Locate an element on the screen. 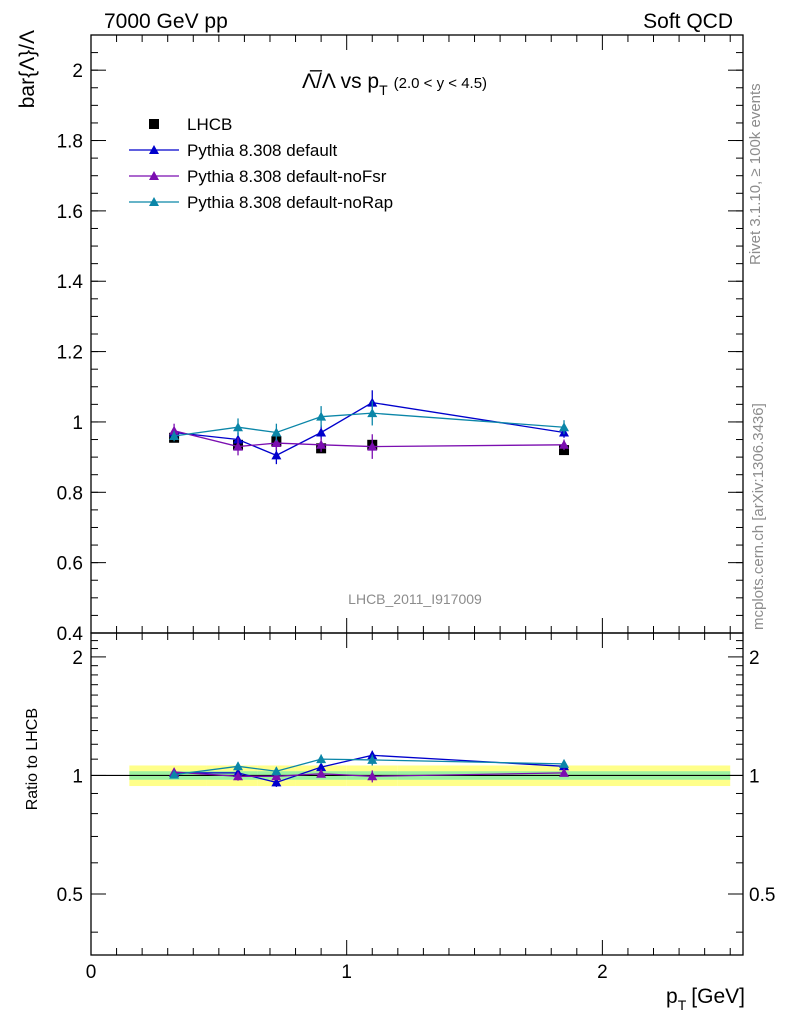 The height and width of the screenshot is (1024, 786). x-axis-label: pT [GeV] is located at coordinates (705, 999).